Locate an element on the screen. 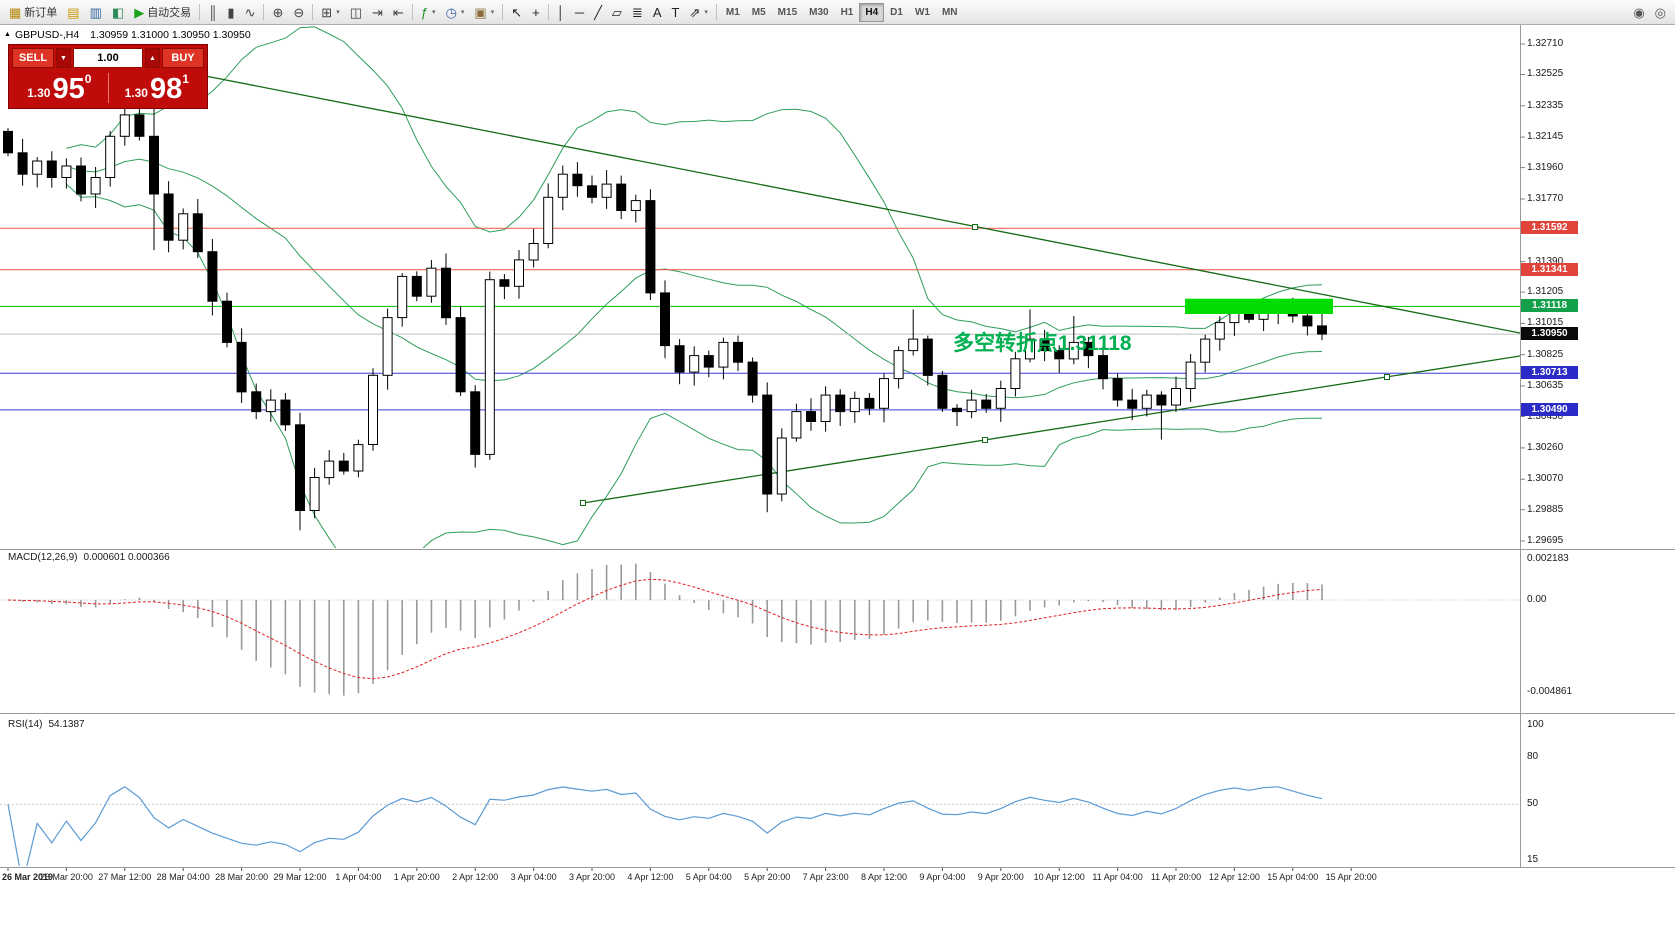 Image resolution: width=1675 pixels, height=947 pixels. timeframe-w1-button: W1 is located at coordinates (922, 12).